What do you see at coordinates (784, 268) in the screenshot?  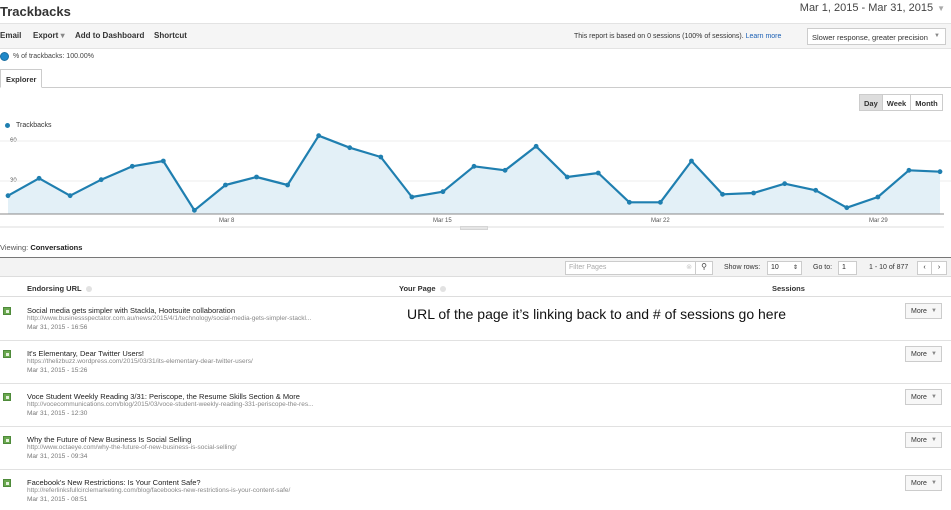 I see `show-rows-select: 10 ⇕` at bounding box center [784, 268].